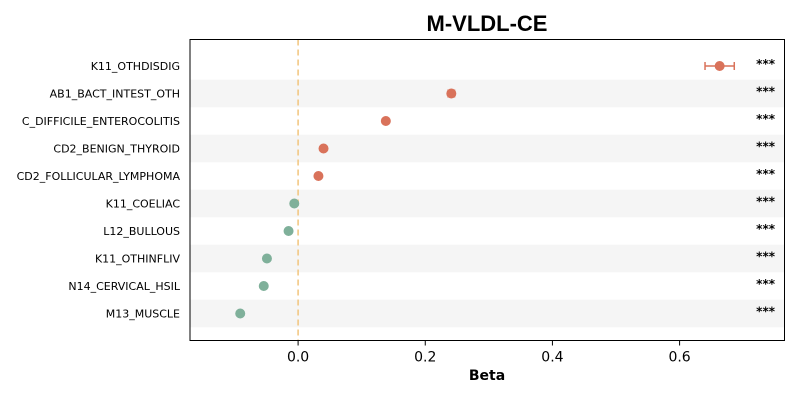 The image size is (800, 400). Describe the element at coordinates (124, 286) in the screenshot. I see `category-label: N14_CERVICAL_HSIL` at that location.